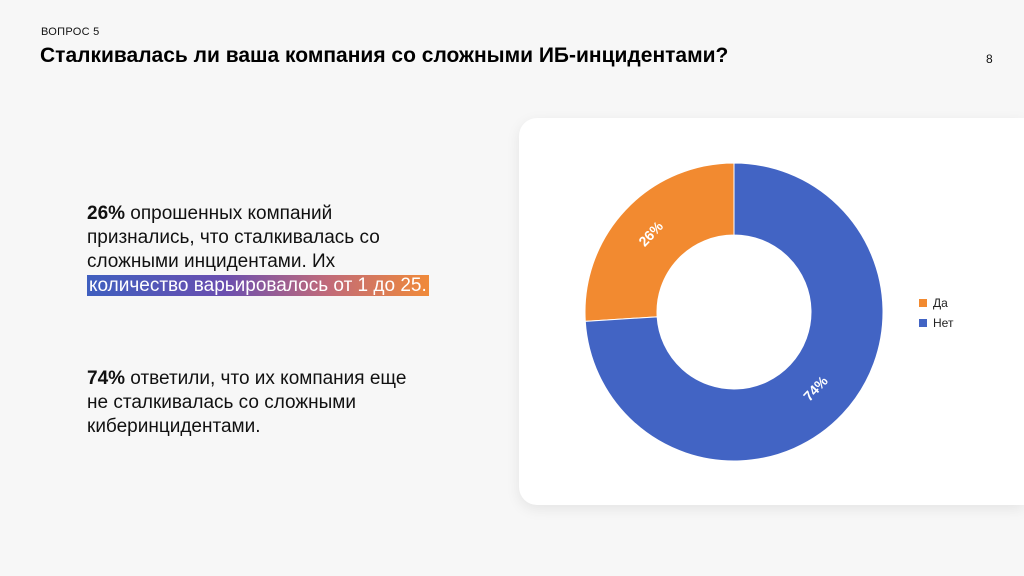 This screenshot has width=1024, height=576. I want to click on page-number: 8, so click(989, 59).